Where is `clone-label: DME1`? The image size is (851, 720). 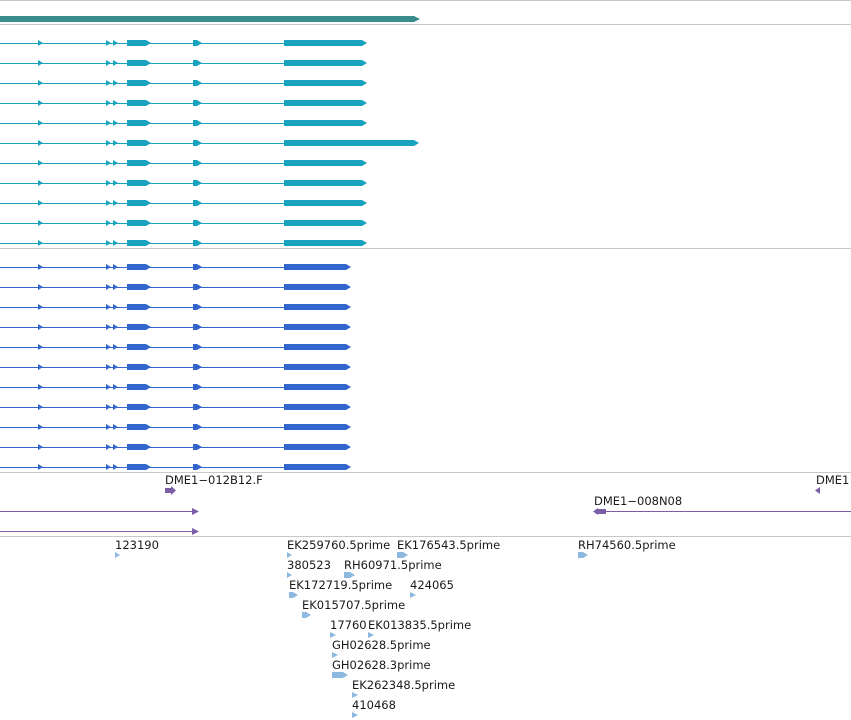
clone-label: DME1 is located at coordinates (832, 480).